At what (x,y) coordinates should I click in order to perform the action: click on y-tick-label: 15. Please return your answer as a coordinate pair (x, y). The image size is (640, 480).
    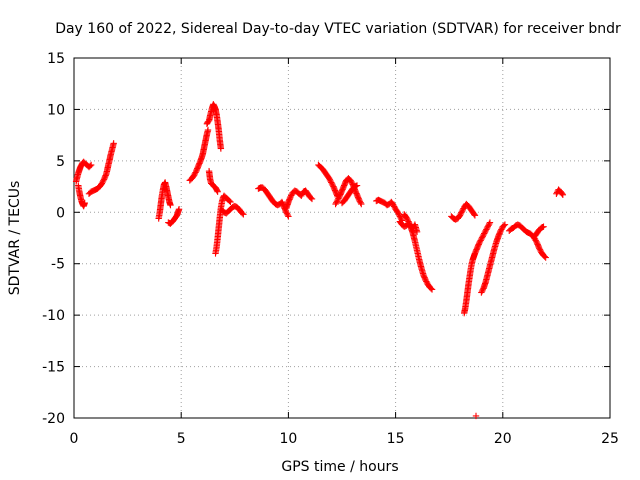
    Looking at the image, I should click on (56, 59).